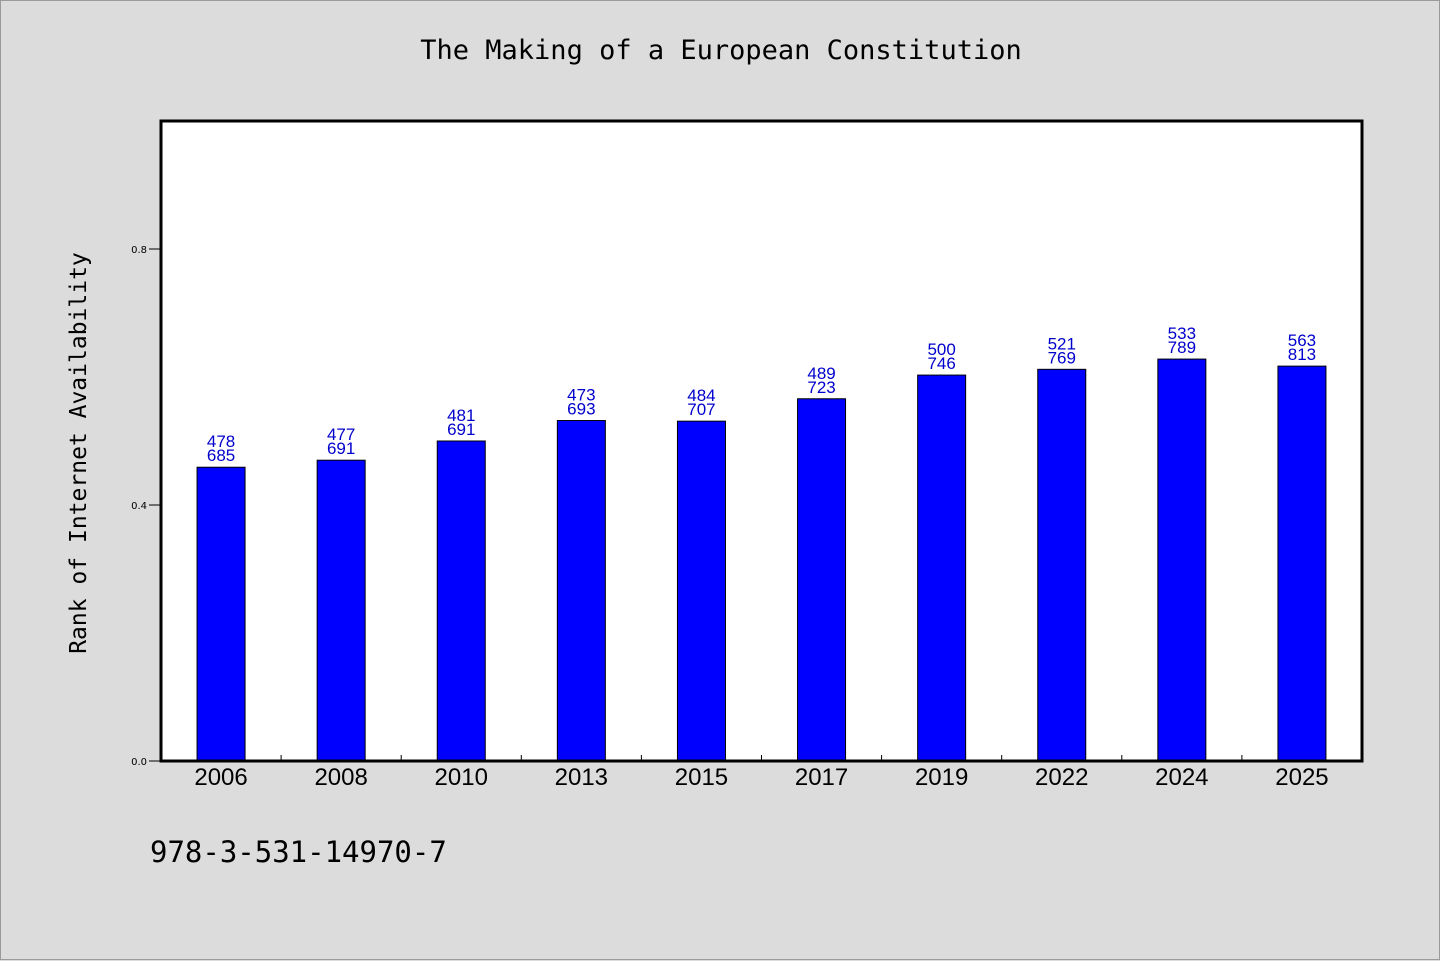 This screenshot has width=1440, height=961. Describe the element at coordinates (821, 387) in the screenshot. I see `bar-data-label: 723` at that location.